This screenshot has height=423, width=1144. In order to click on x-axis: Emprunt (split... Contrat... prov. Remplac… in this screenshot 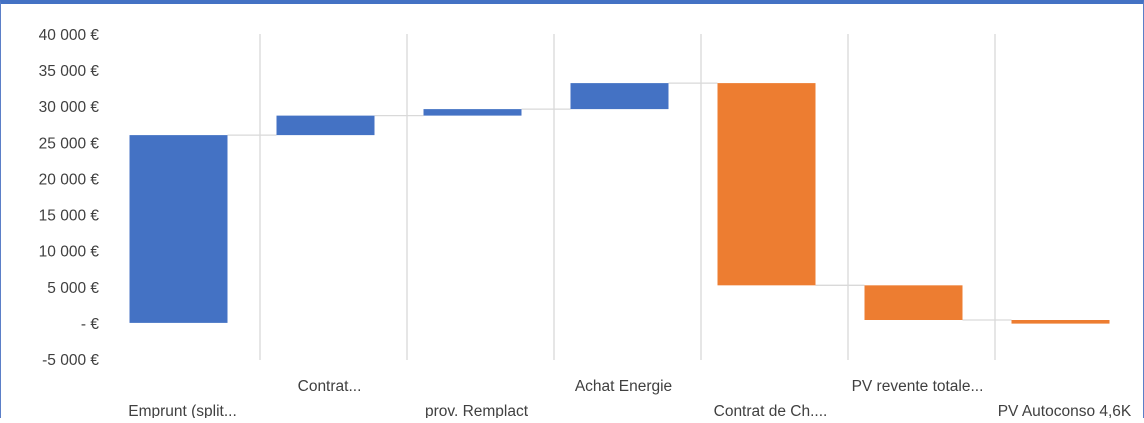, I will do `click(630, 399)`.